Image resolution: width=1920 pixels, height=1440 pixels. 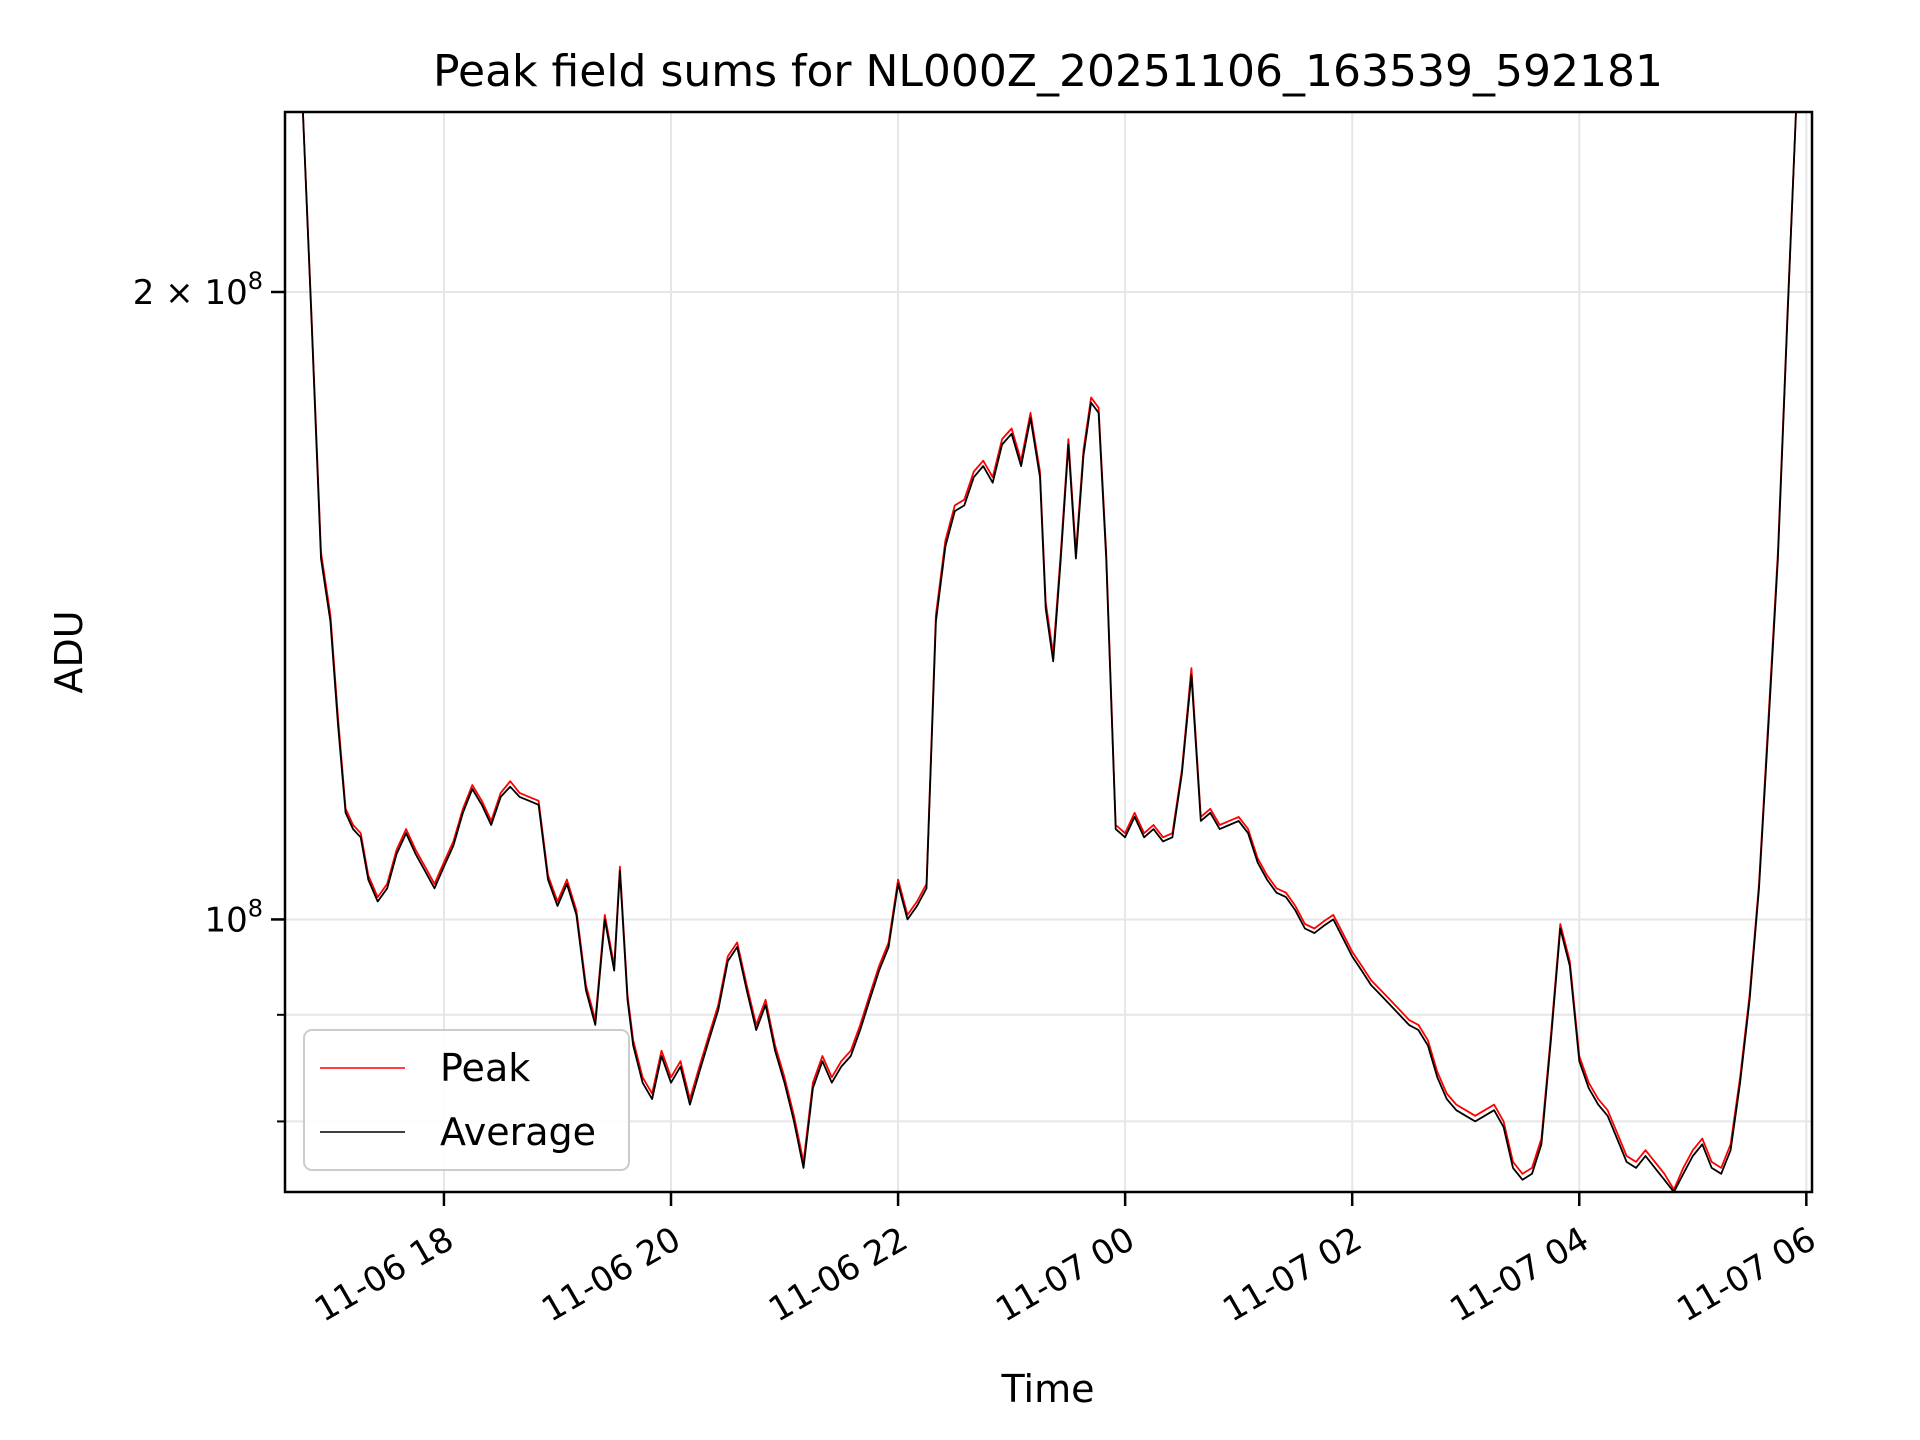 I want to click on x-tick-label: 11-06 22, so click(x=838, y=1274).